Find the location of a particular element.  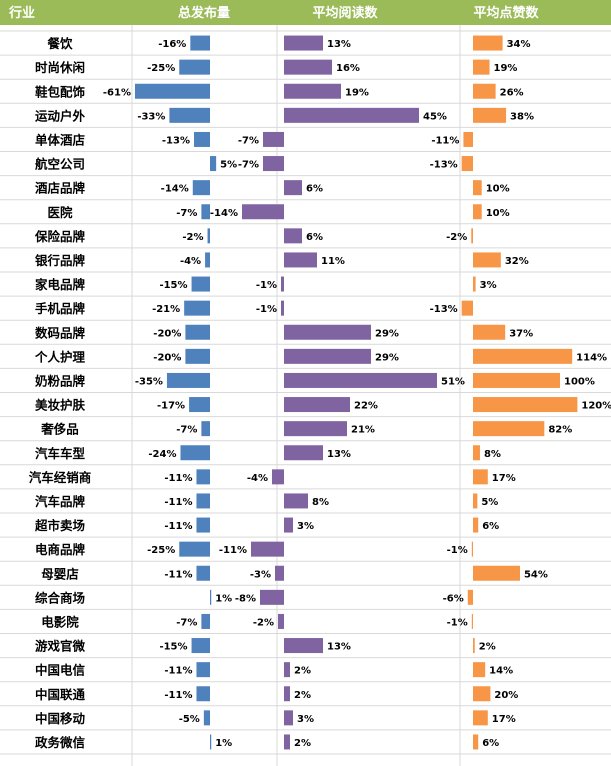

value-label: 54% is located at coordinates (536, 574).